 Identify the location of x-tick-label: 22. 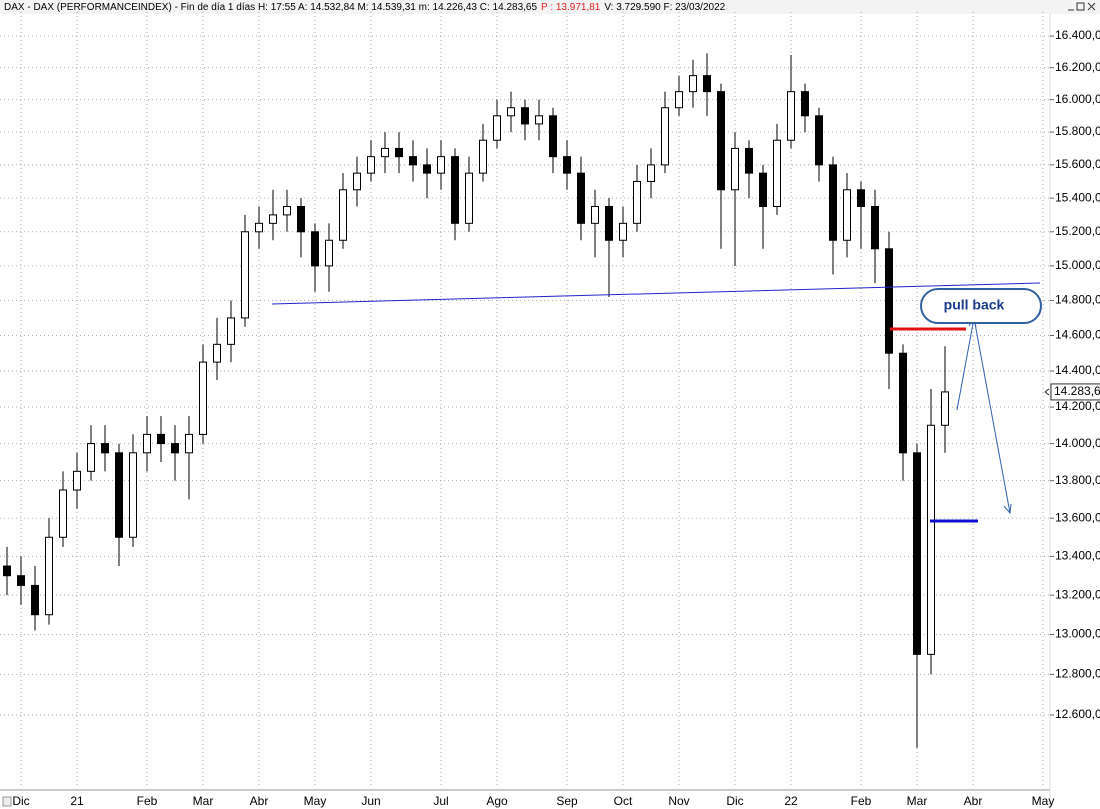
(791, 801).